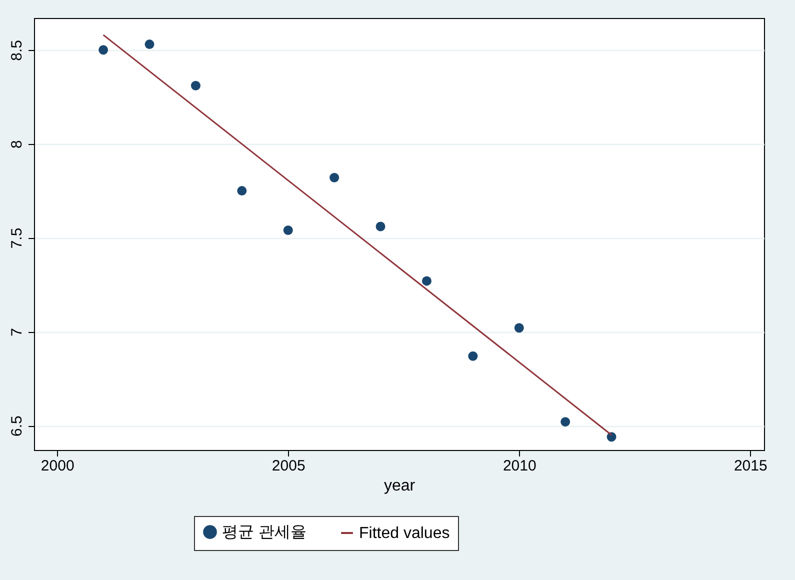  Describe the element at coordinates (404, 533) in the screenshot. I see `legend-label: Fitted values` at that location.